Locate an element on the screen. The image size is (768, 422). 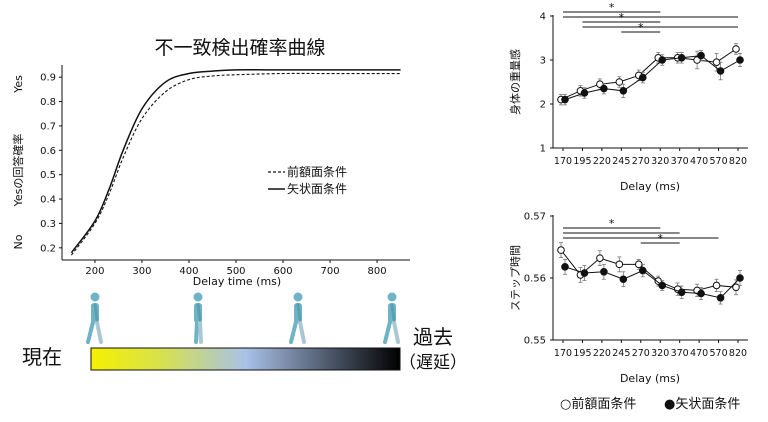
y-tick-label: 0.8 is located at coordinates (48, 102).